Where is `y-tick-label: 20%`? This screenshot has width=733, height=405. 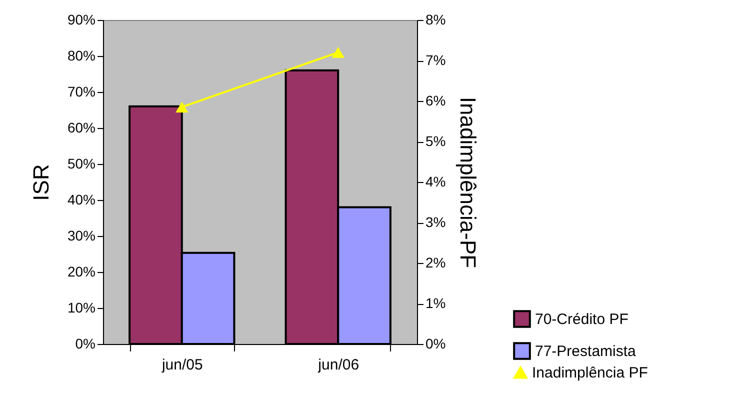
y-tick-label: 20% is located at coordinates (81, 272).